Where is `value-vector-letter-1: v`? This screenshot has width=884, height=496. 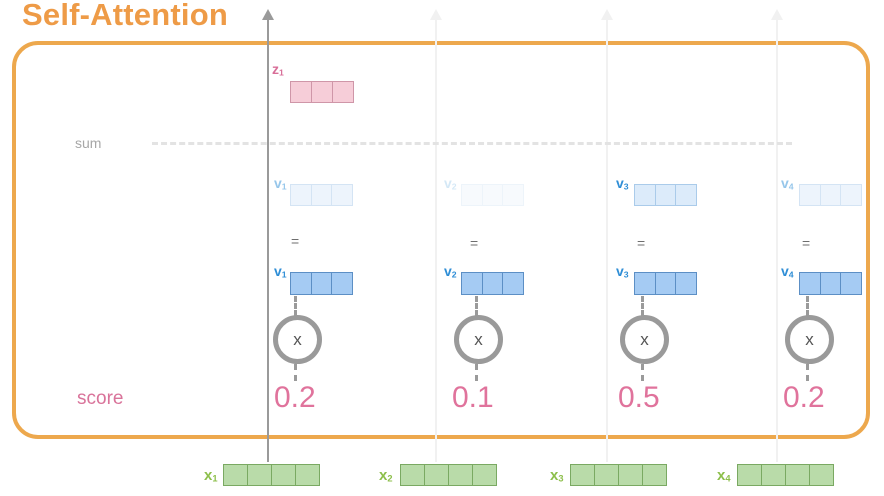 value-vector-letter-1: v is located at coordinates (278, 271).